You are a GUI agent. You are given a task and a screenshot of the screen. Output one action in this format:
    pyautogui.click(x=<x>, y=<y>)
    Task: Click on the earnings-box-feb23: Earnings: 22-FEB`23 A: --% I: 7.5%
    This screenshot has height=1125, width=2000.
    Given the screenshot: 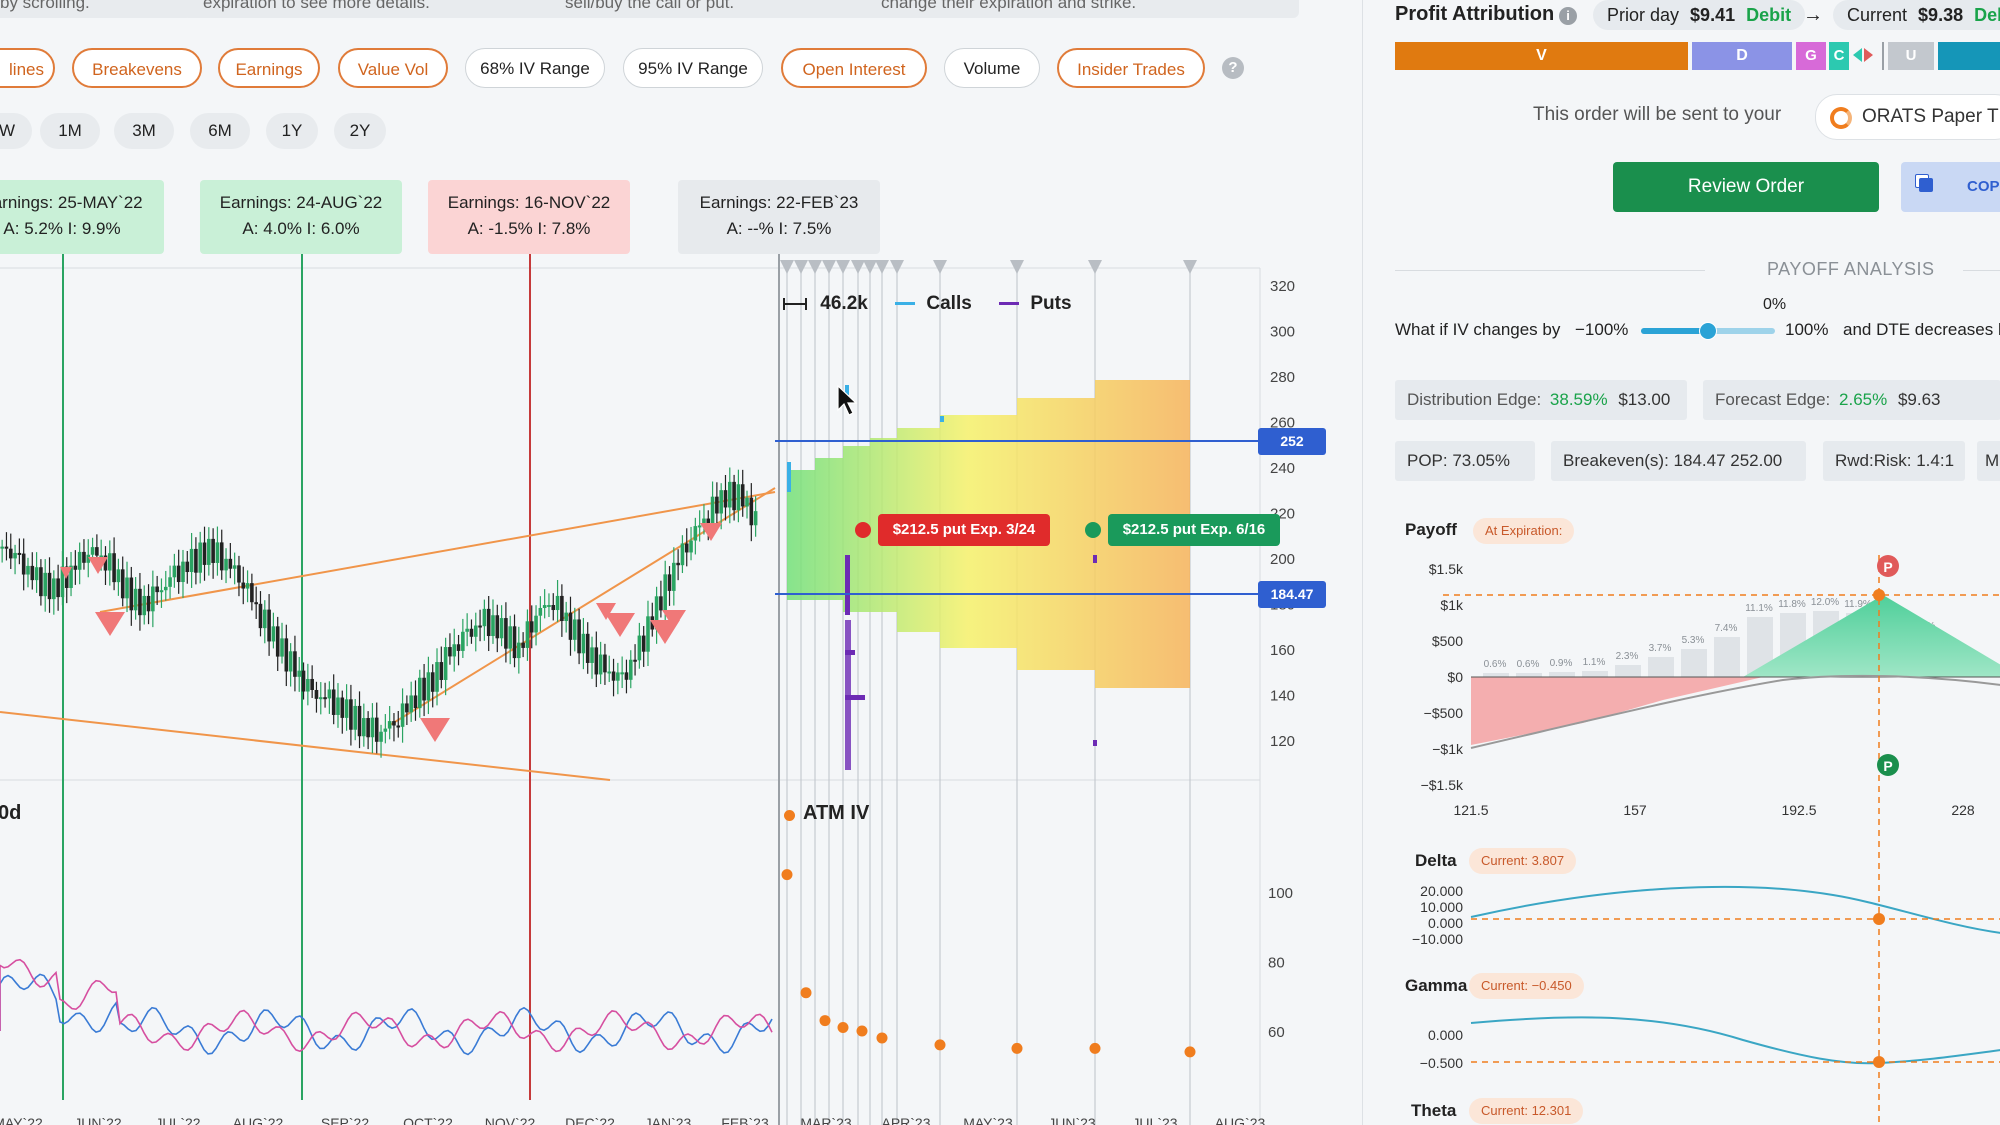 What is the action you would take?
    pyautogui.click(x=779, y=217)
    